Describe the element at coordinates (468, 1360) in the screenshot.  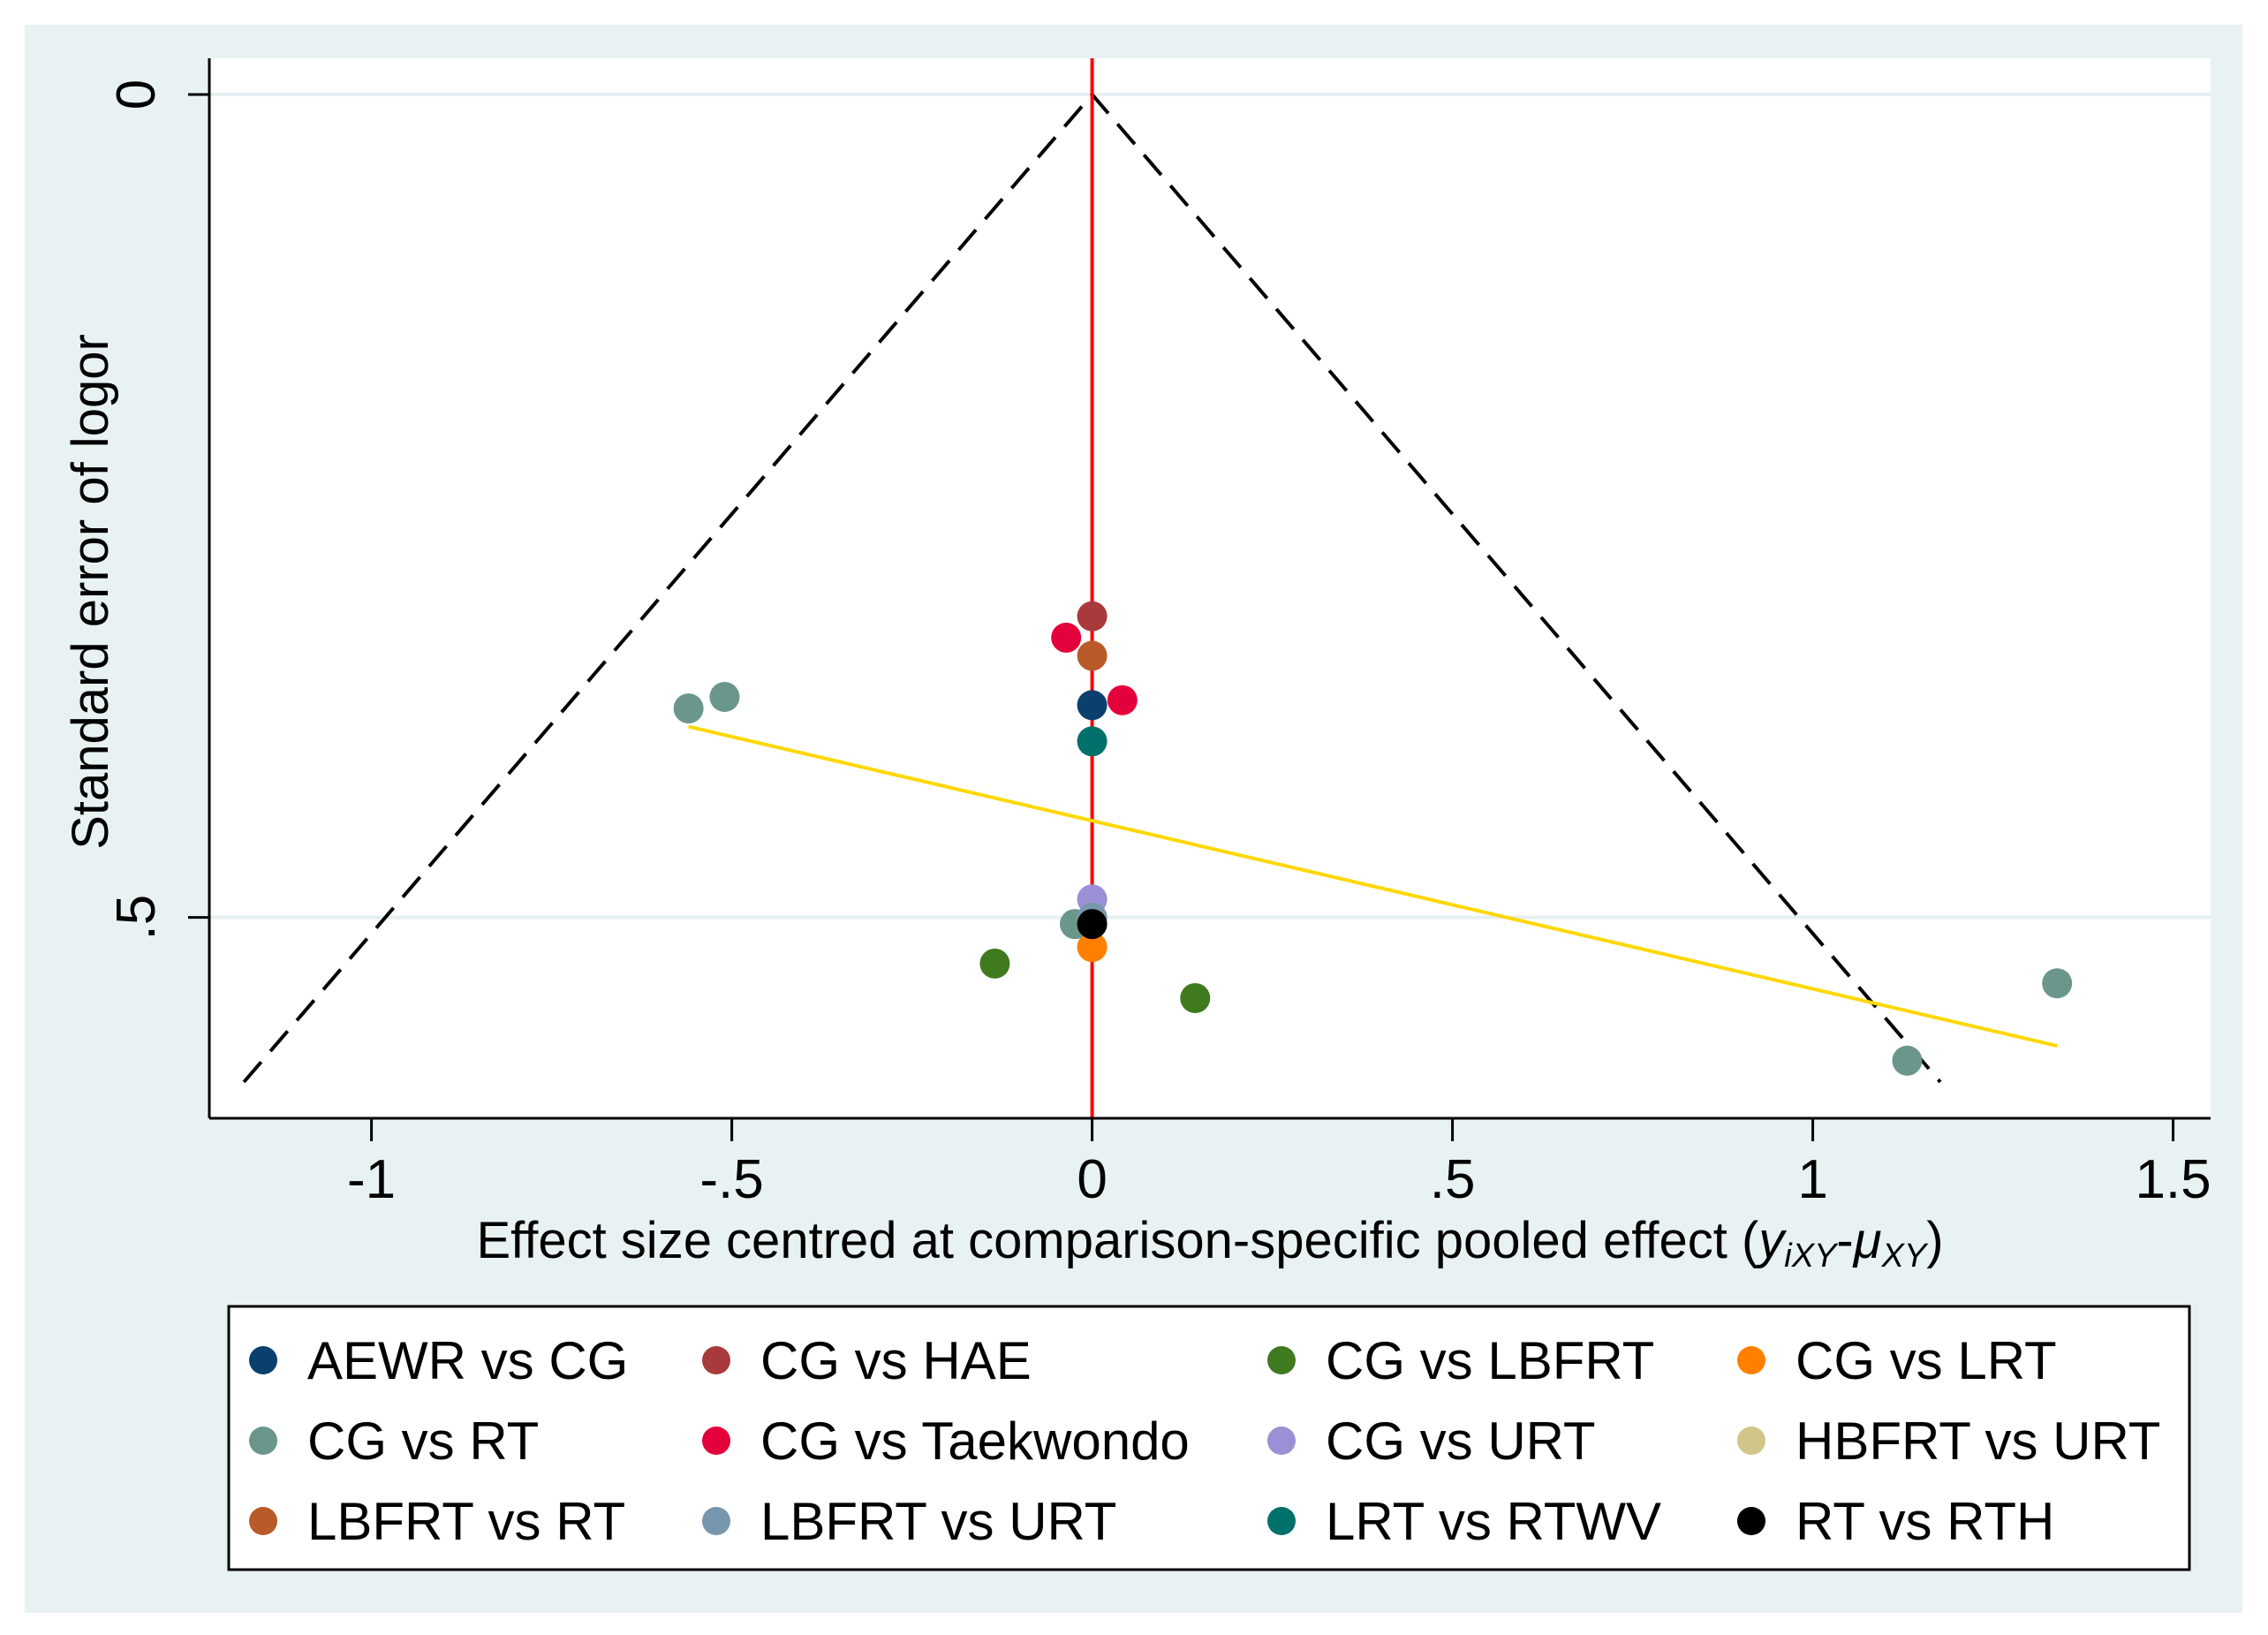
I see `legend-label: AEWR vs CG` at that location.